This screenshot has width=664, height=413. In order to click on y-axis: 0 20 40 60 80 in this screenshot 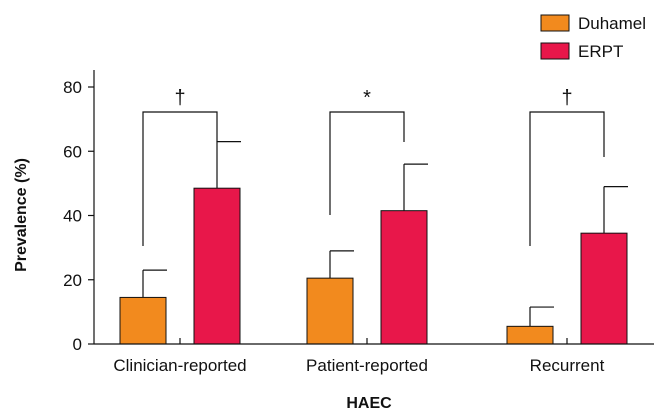, I will do `click(79, 212)`.